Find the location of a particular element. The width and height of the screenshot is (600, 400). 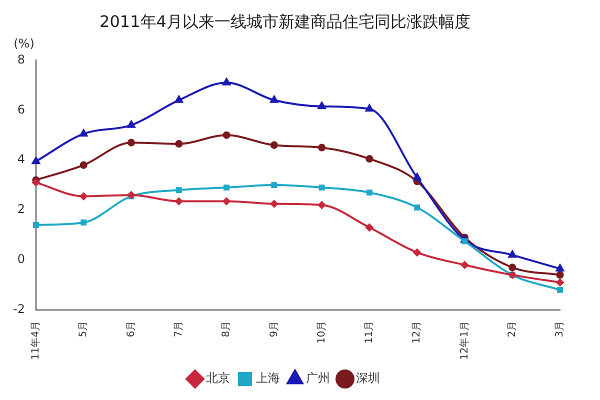

x-tick-label: 7月 is located at coordinates (178, 329).